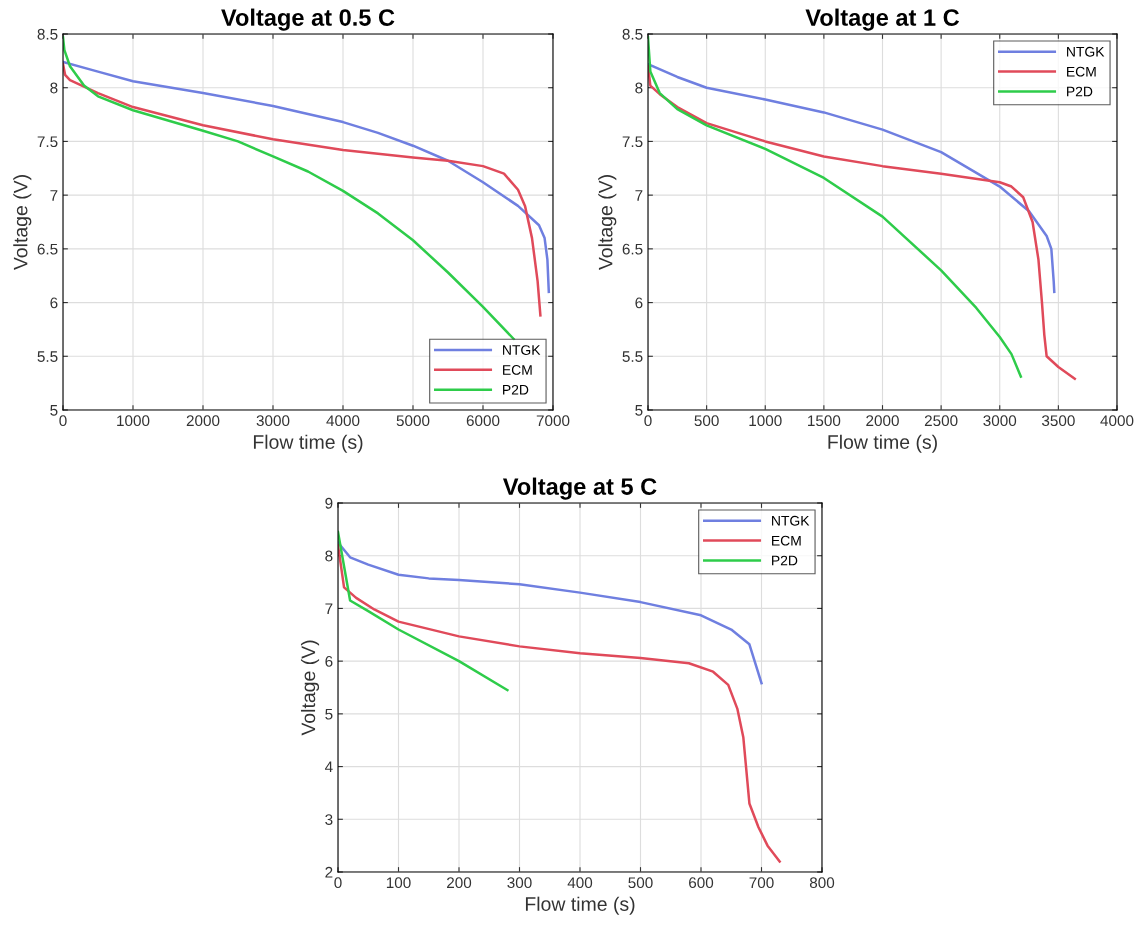 The image size is (1137, 933). What do you see at coordinates (398, 883) in the screenshot?
I see `x-tick-label: 100` at bounding box center [398, 883].